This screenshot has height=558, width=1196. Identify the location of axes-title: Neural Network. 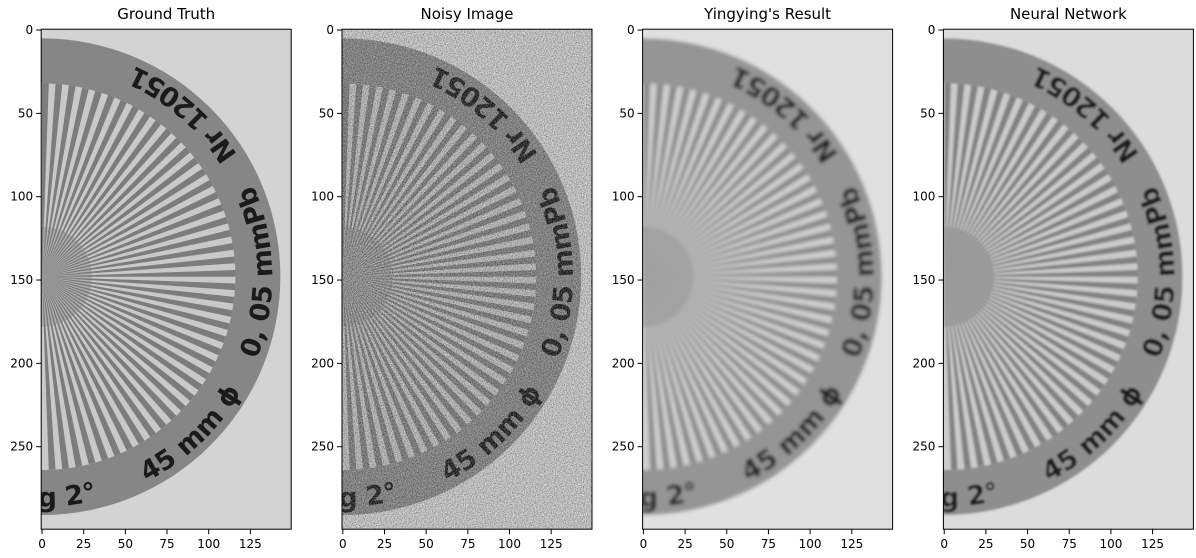
(1068, 14).